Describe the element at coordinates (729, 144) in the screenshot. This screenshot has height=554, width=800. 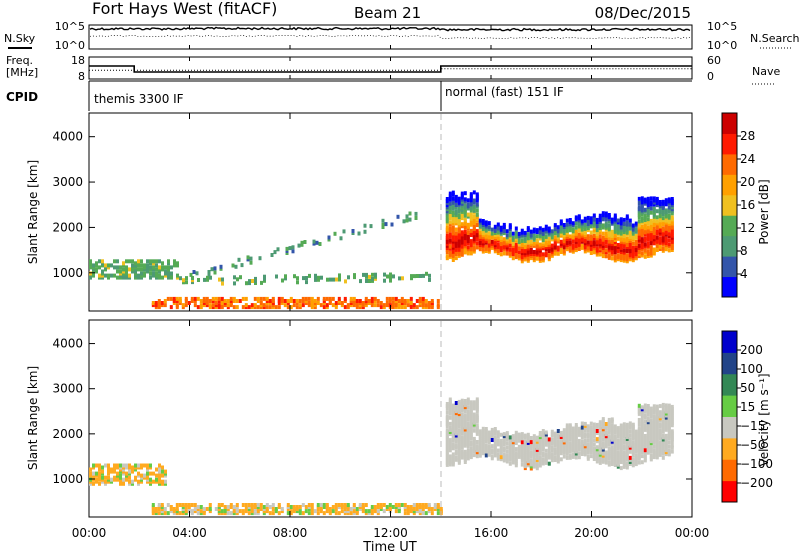
I see `colorbar-swatch` at that location.